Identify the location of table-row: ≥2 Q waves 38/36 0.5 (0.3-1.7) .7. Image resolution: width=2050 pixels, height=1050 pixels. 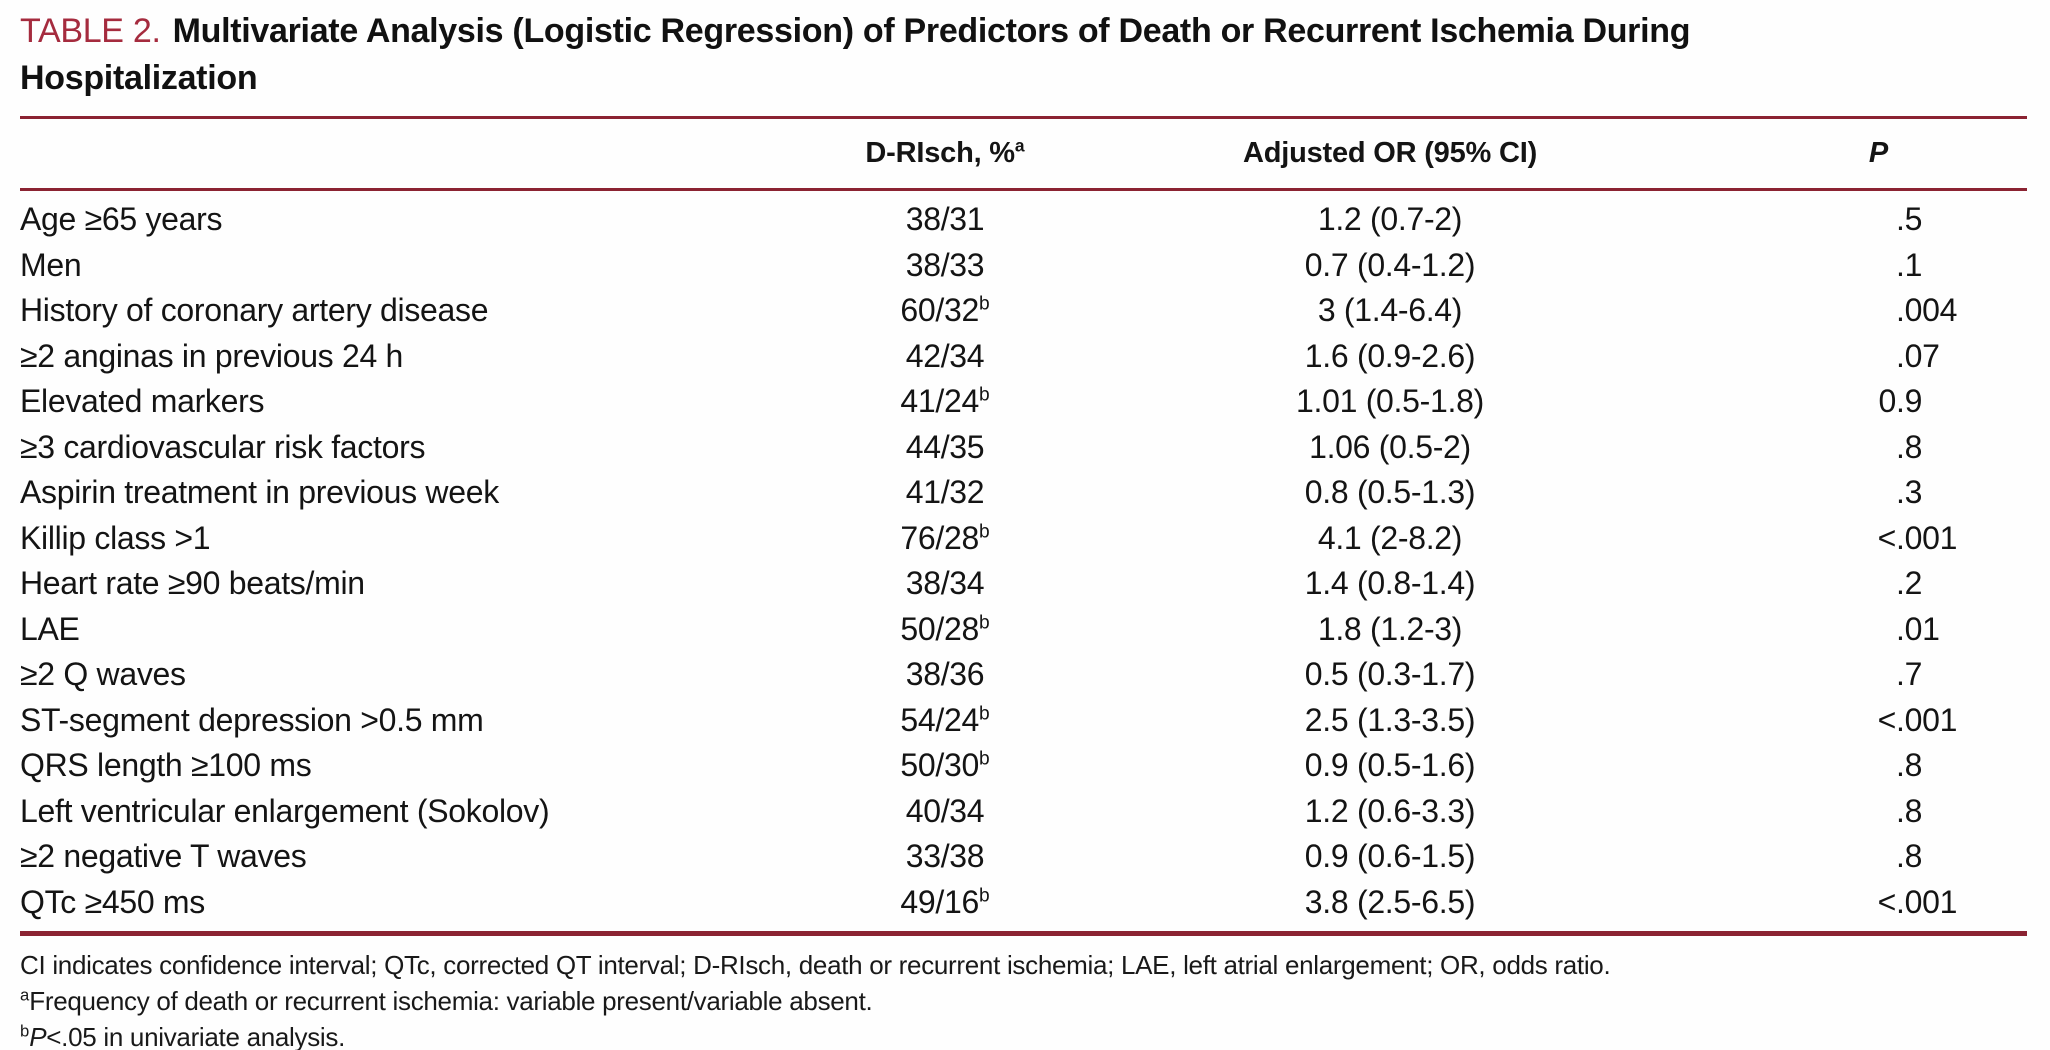
(1023, 675).